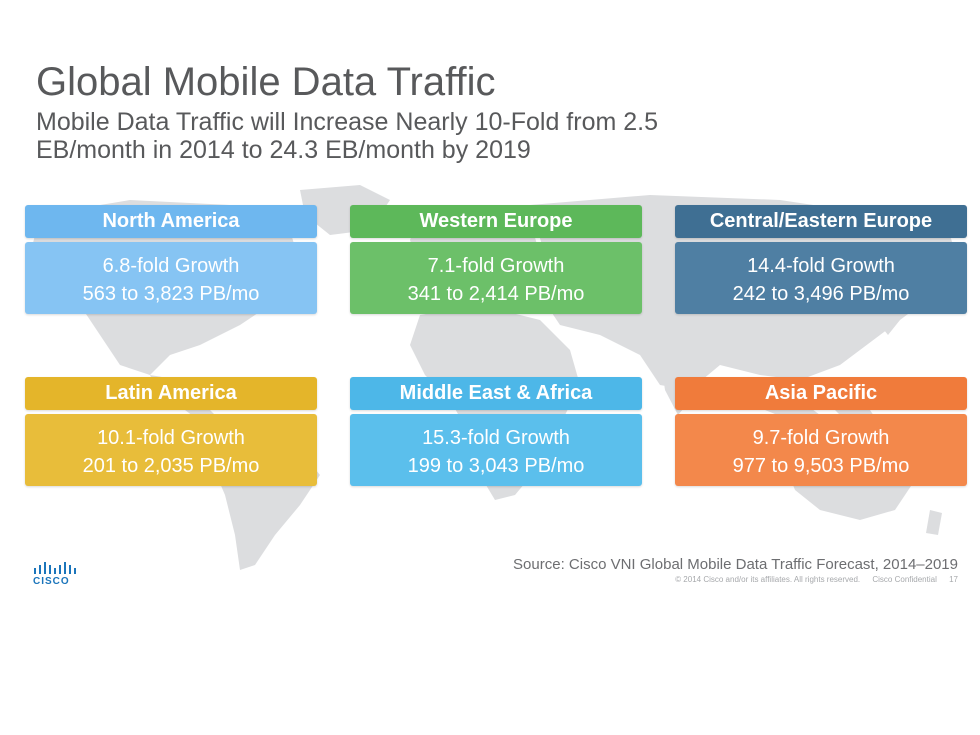 The width and height of the screenshot is (980, 735). I want to click on region-growth: 15.3-fold Growth, so click(496, 438).